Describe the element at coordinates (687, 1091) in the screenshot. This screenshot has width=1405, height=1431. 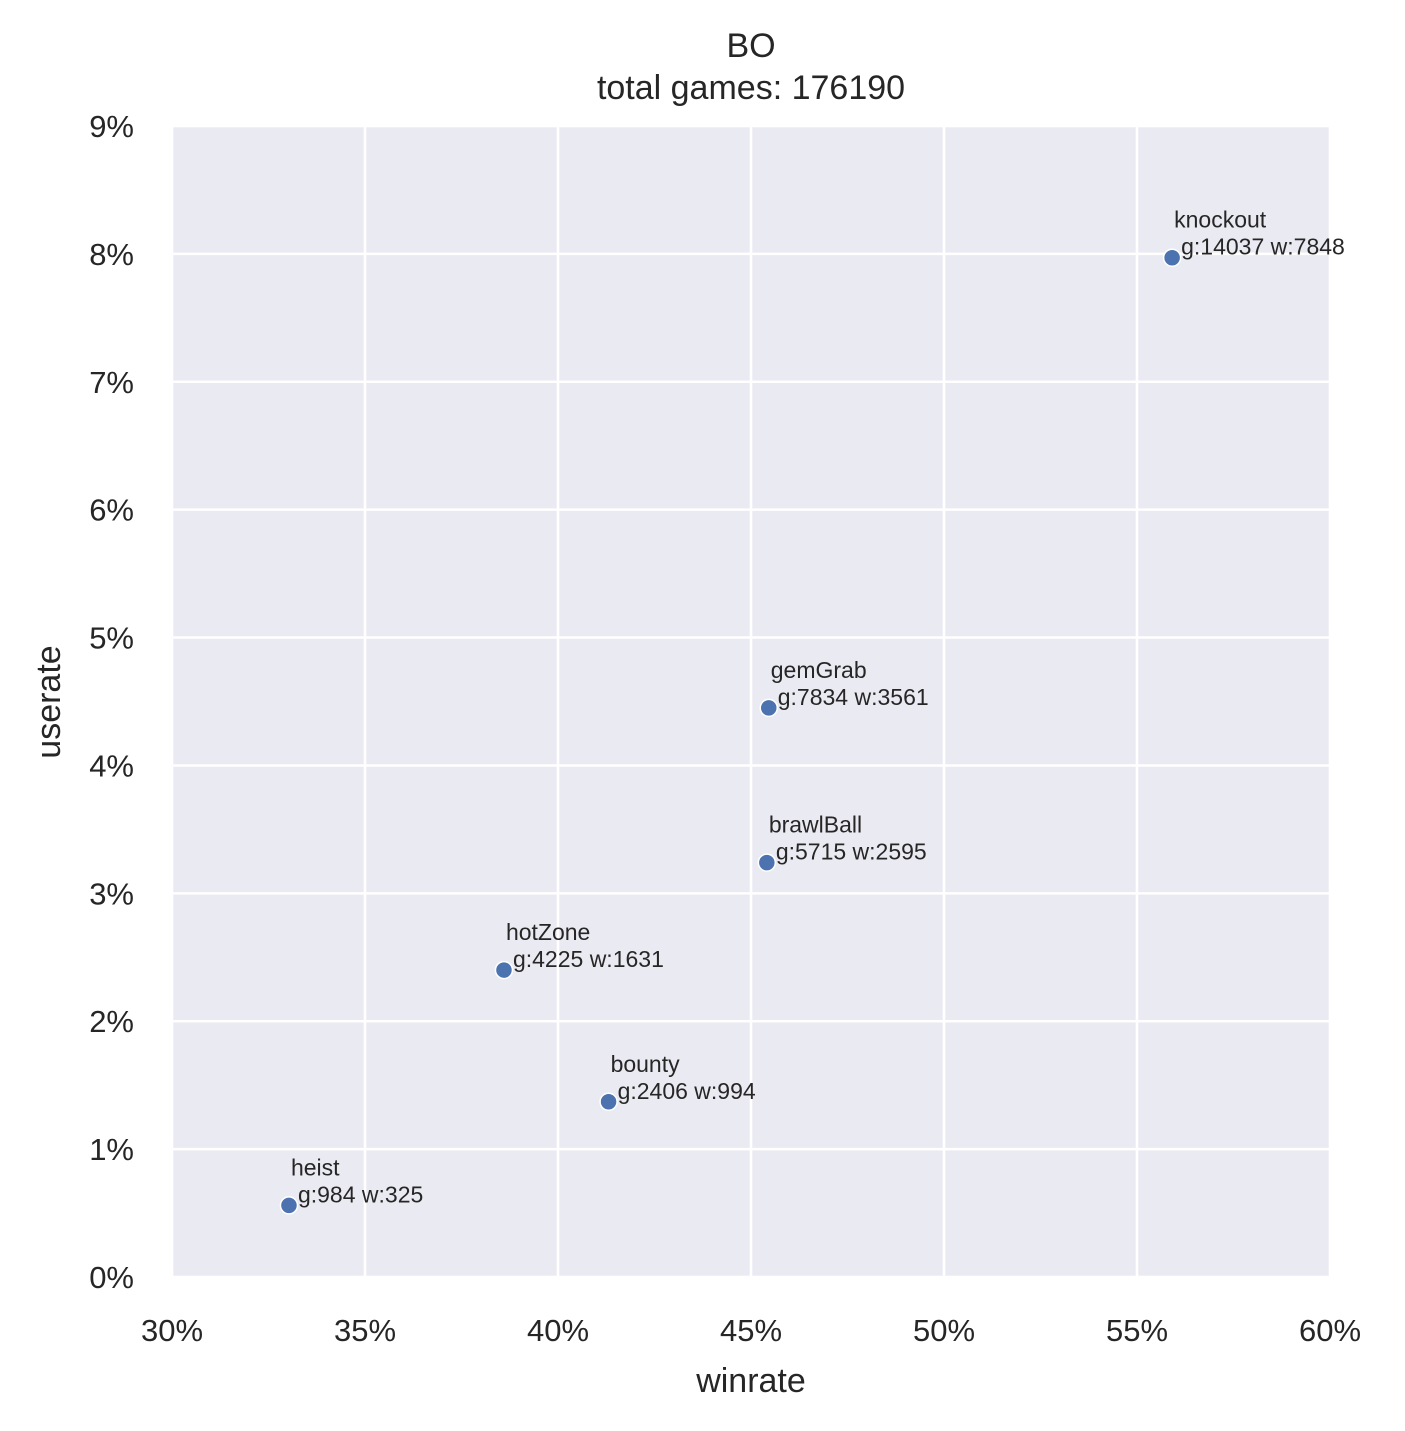
I see `point-detail-label: g:2406 w:994` at that location.